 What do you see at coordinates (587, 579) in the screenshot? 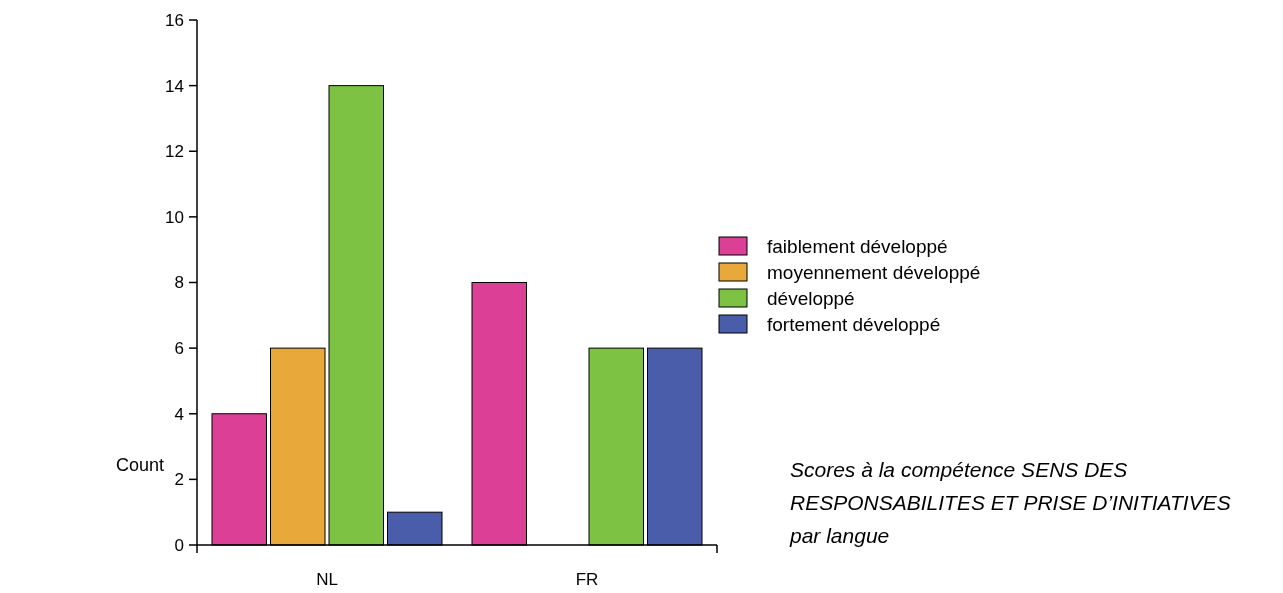
I see `x-tick-label: FR` at bounding box center [587, 579].